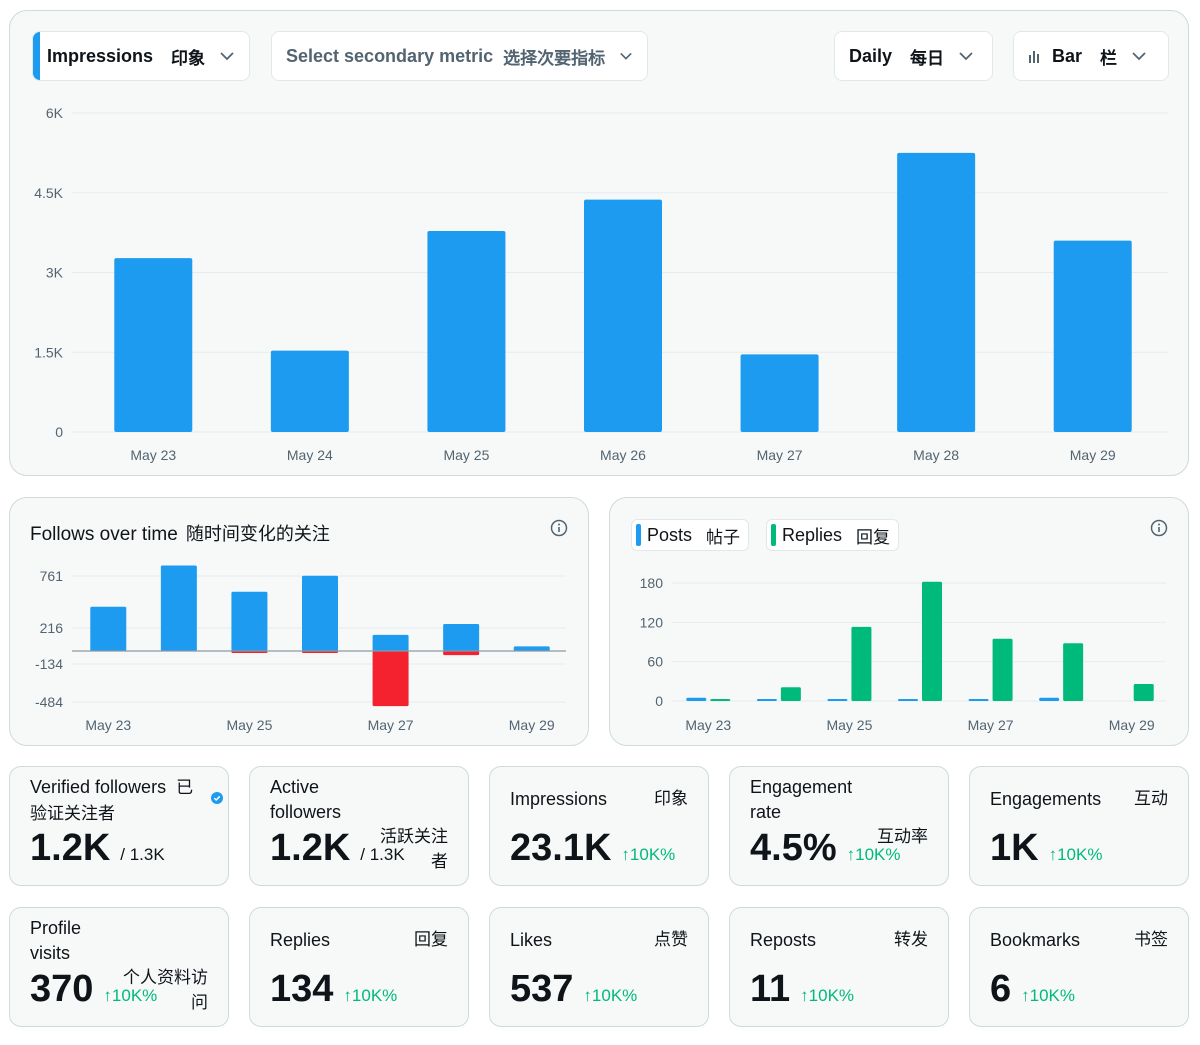  I want to click on primary-metric-dropdown: Impressions 印象, so click(141, 56).